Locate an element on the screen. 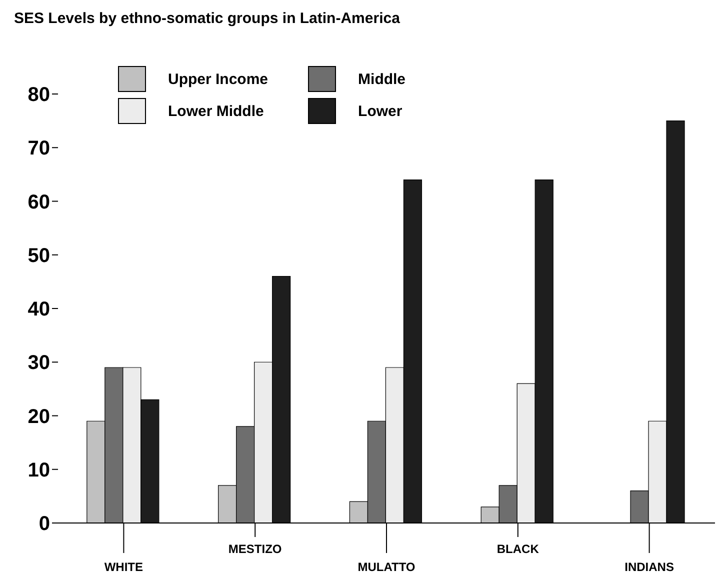  y-tick-label: 40 is located at coordinates (39, 309).